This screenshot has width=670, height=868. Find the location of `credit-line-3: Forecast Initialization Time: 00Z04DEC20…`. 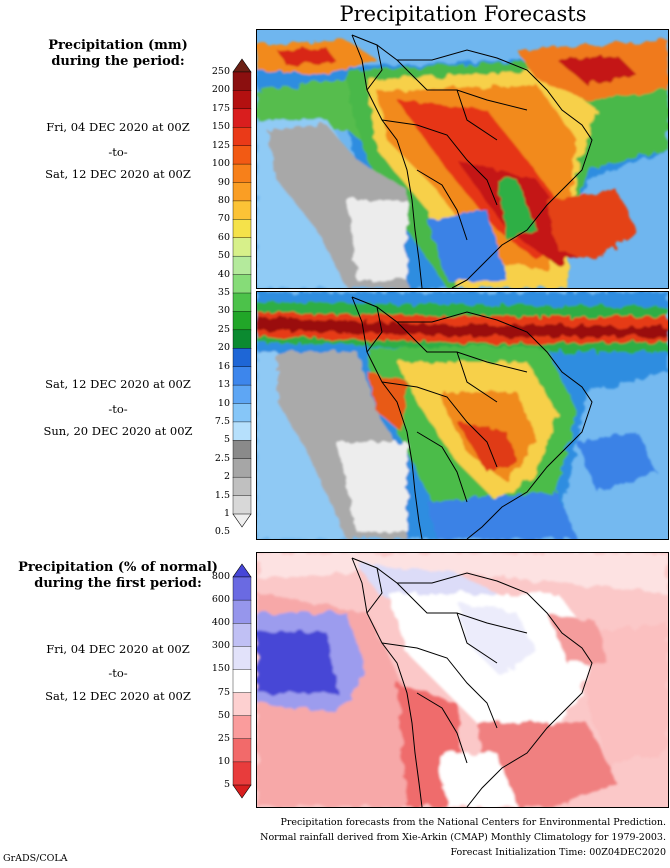

credit-line-3: Forecast Initialization Time: 00Z04DEC20… is located at coordinates (558, 852).